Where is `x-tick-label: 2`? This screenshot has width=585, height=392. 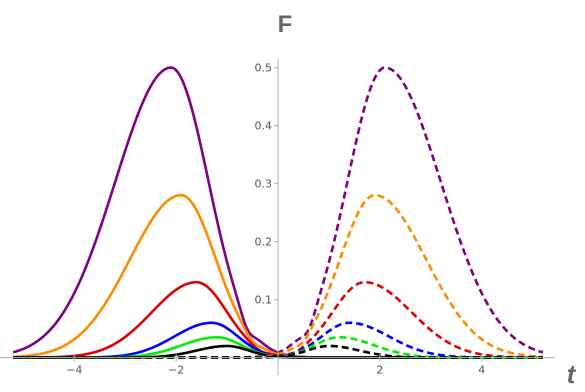 x-tick-label: 2 is located at coordinates (379, 370).